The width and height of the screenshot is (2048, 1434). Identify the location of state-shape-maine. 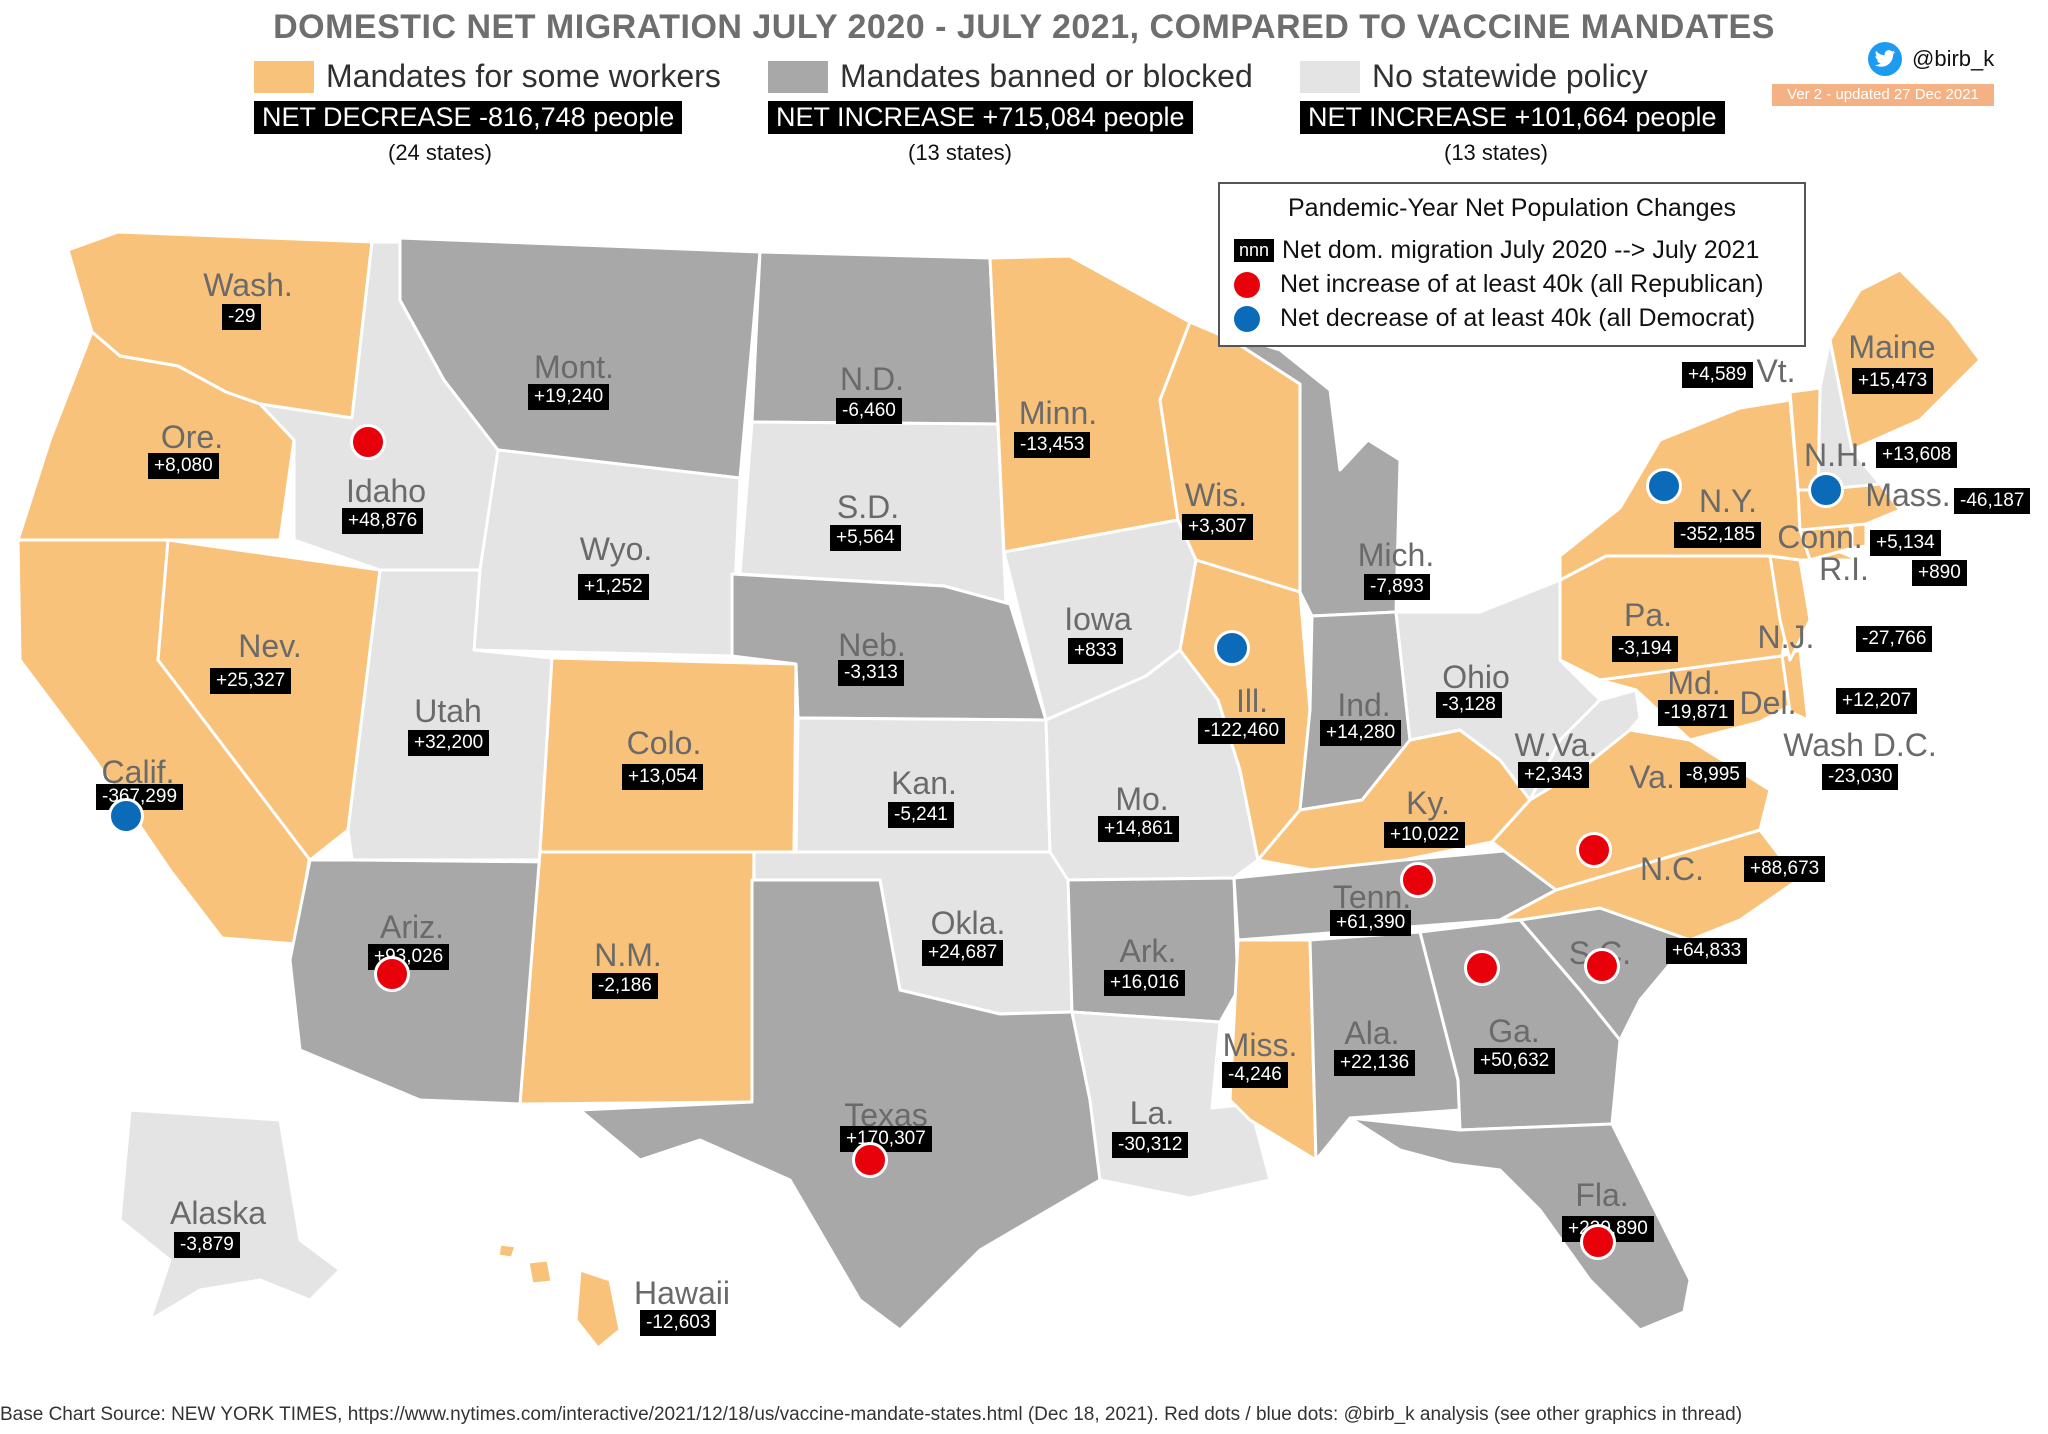
(1905, 360).